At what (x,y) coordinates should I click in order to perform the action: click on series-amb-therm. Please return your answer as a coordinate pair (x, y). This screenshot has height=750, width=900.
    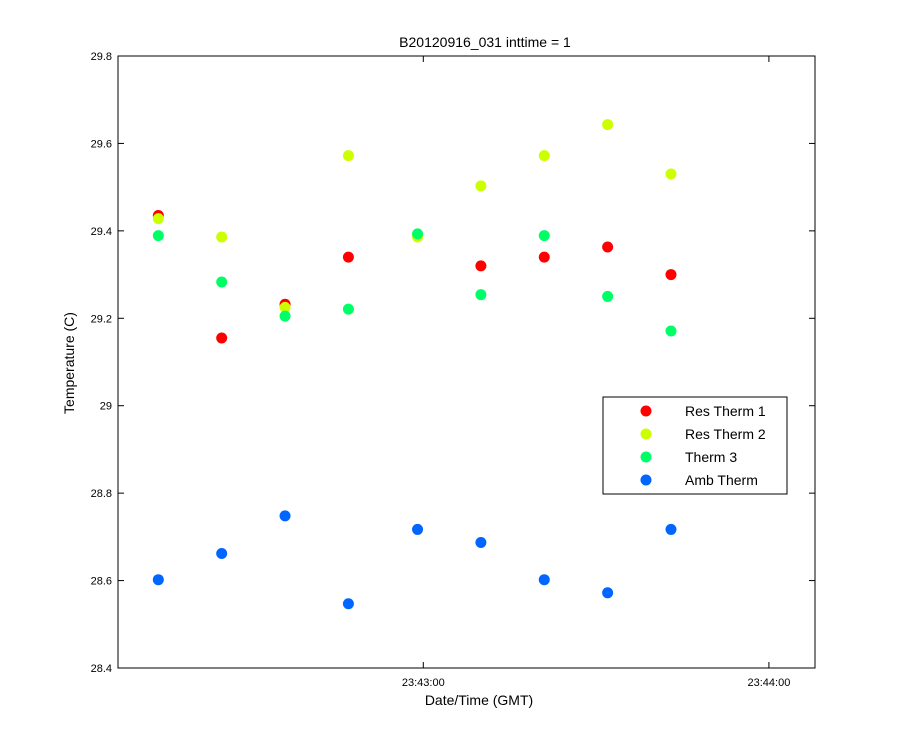
    Looking at the image, I should click on (414, 560).